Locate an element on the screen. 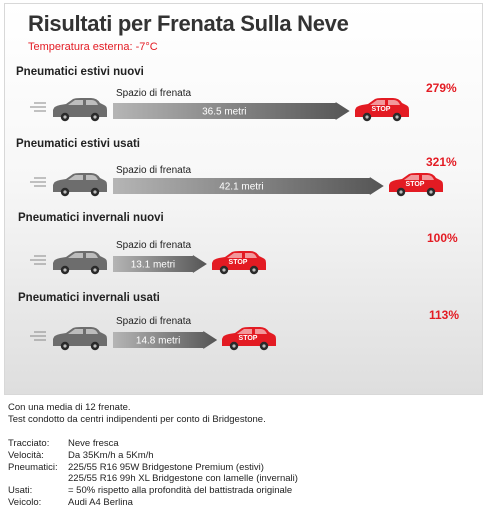 The height and width of the screenshot is (515, 486). distance-bar: 14.8 metri is located at coordinates (165, 340).